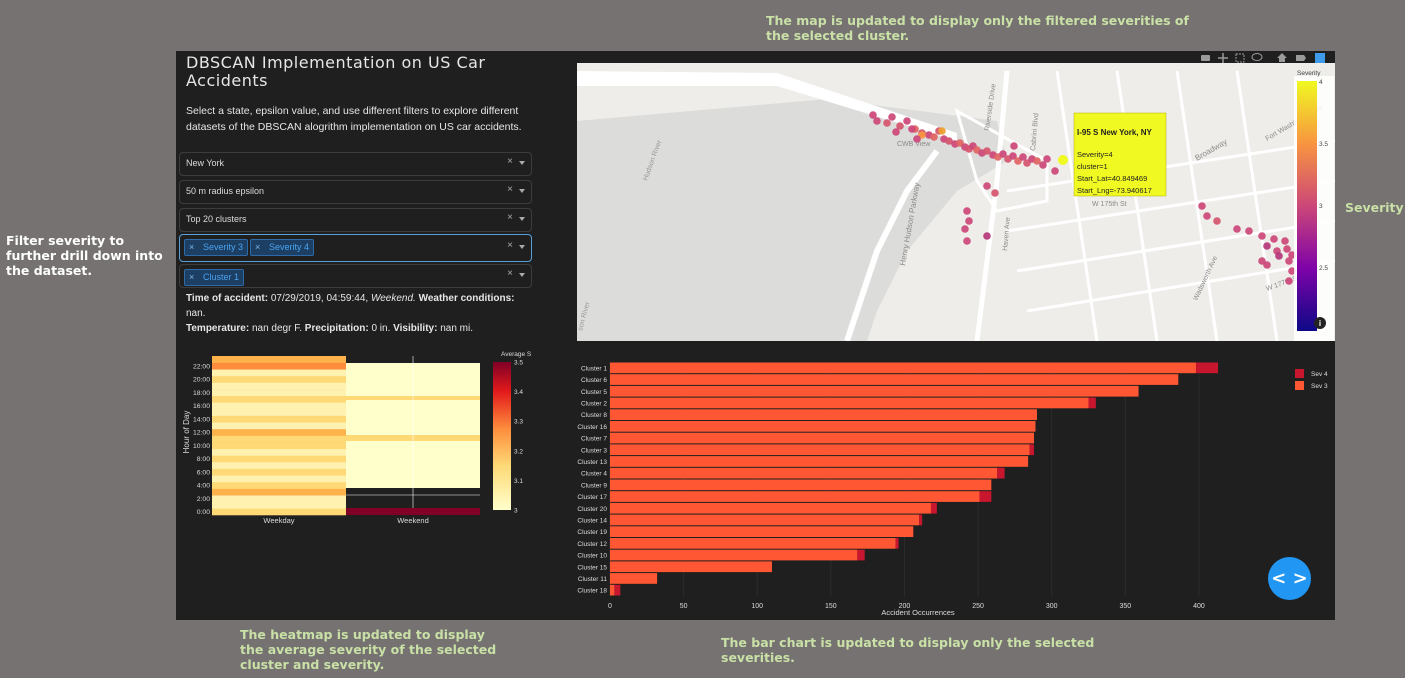  I want to click on map-point-selected, so click(1063, 160).